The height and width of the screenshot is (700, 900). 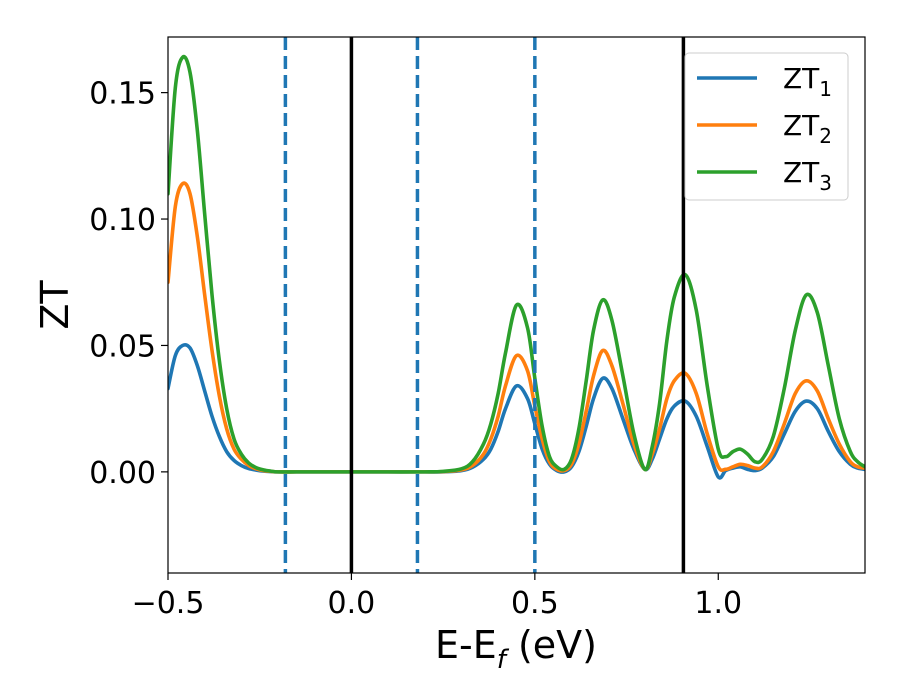 What do you see at coordinates (807, 128) in the screenshot?
I see `legend-label-zt2: ZT2` at bounding box center [807, 128].